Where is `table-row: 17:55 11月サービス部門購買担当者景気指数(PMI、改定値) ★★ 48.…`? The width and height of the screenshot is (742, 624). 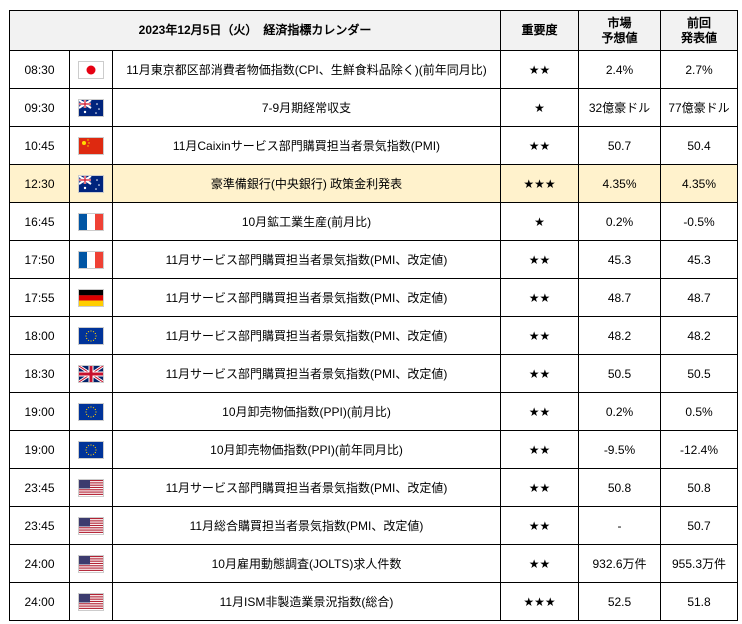 table-row: 17:55 11月サービス部門購買担当者景気指数(PMI、改定値) ★★ 48.… is located at coordinates (373, 297).